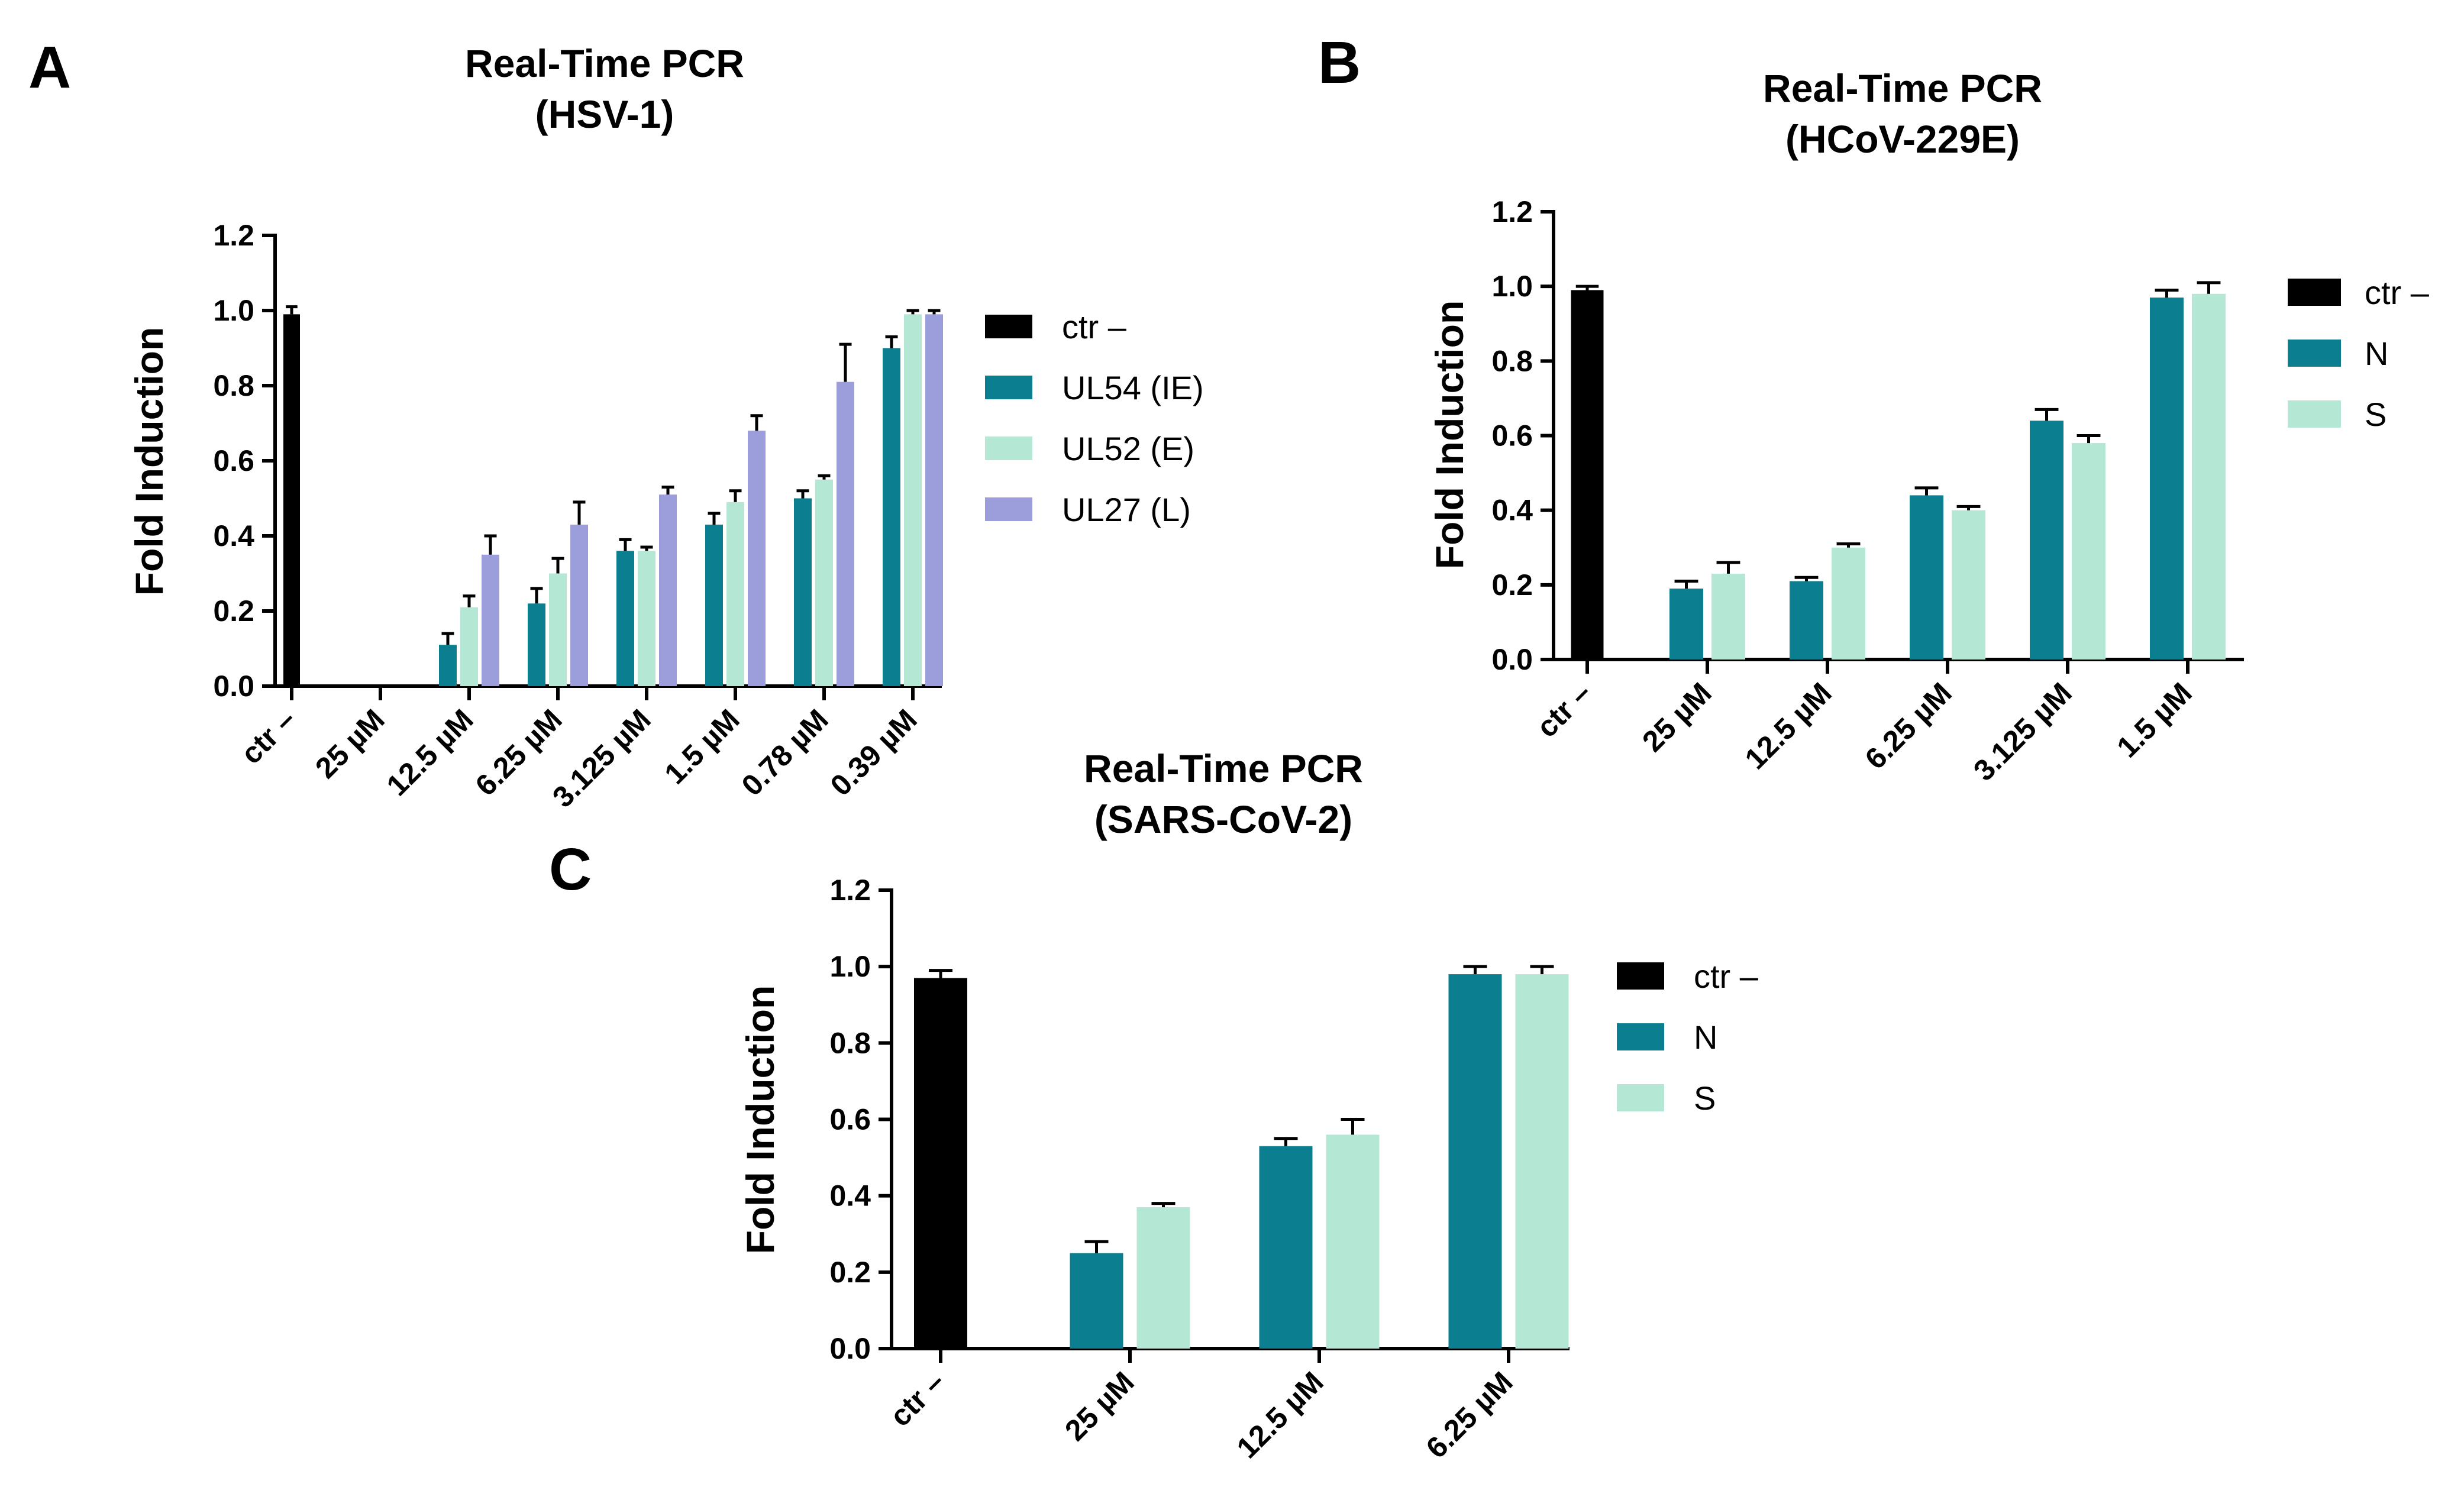 The height and width of the screenshot is (1500, 2464). Describe the element at coordinates (1100, 1406) in the screenshot. I see `chart-c-x-tick-label: 25 µM` at that location.